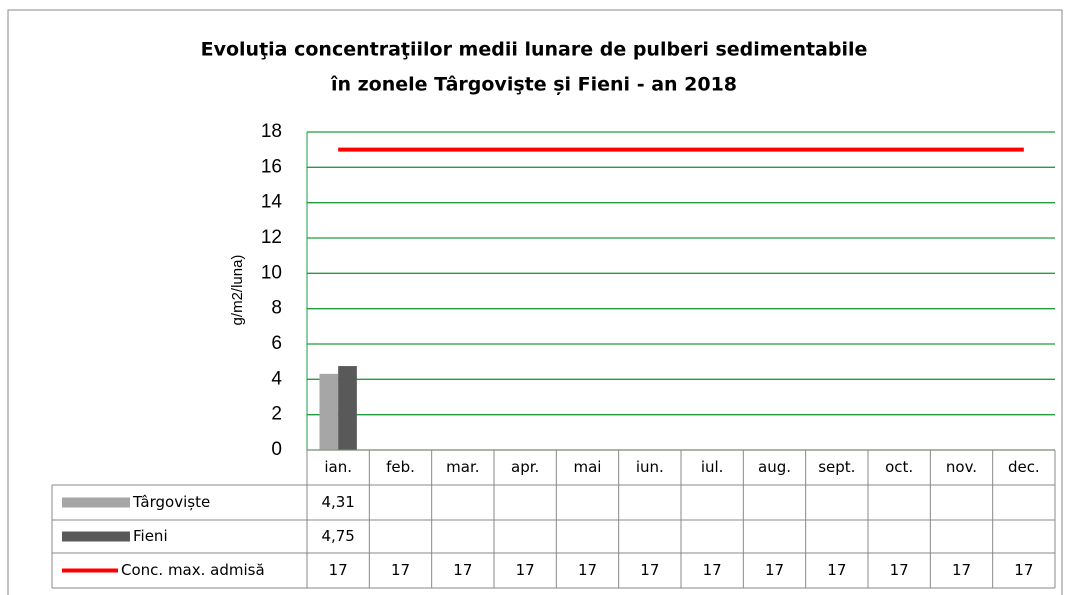 This screenshot has width=1069, height=595. Describe the element at coordinates (271, 131) in the screenshot. I see `y-tick-label: 18` at that location.